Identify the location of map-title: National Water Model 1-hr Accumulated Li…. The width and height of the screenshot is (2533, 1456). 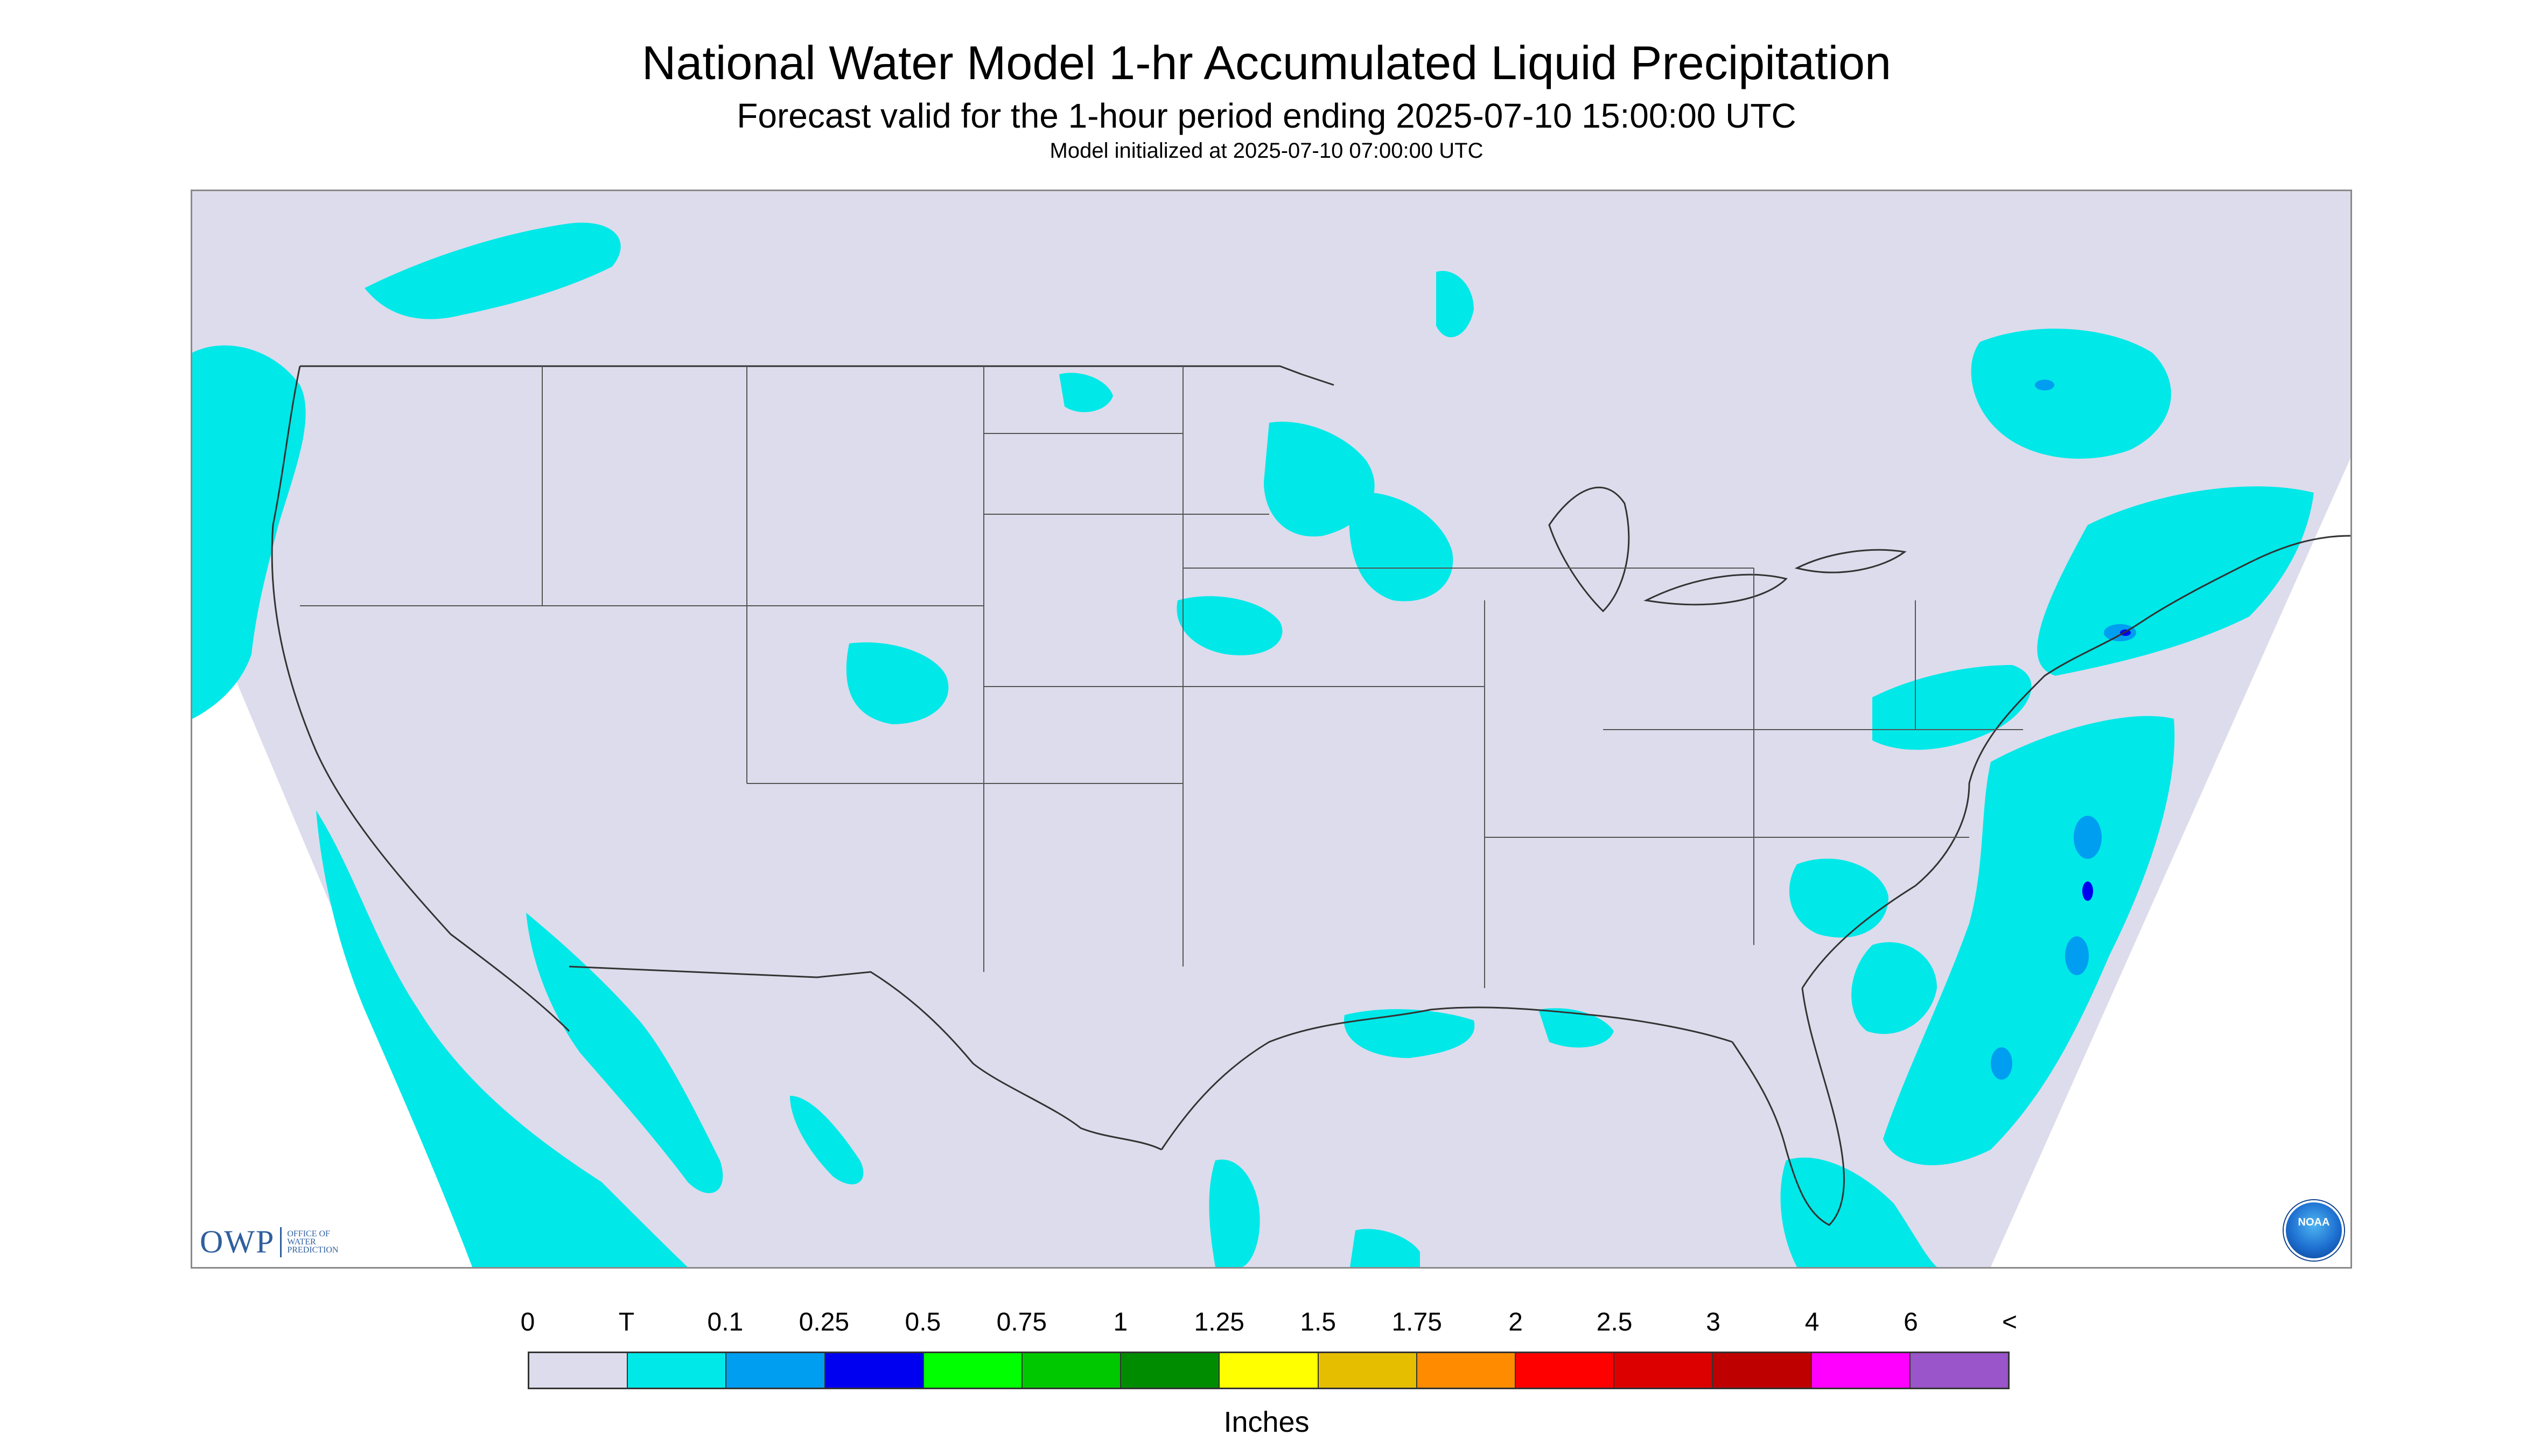
(1266, 62).